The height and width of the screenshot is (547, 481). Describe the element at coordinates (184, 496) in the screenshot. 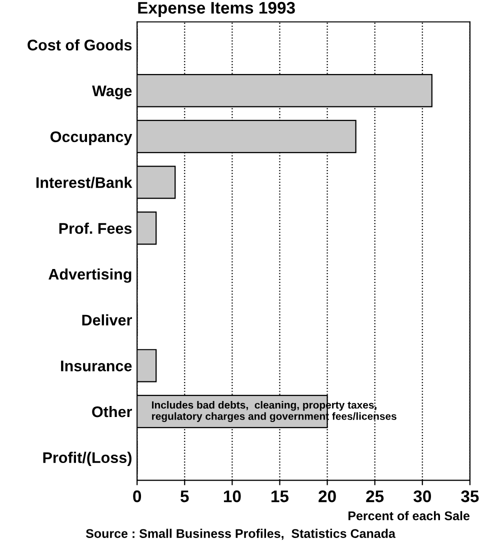

I see `x-tick-label: 5` at that location.